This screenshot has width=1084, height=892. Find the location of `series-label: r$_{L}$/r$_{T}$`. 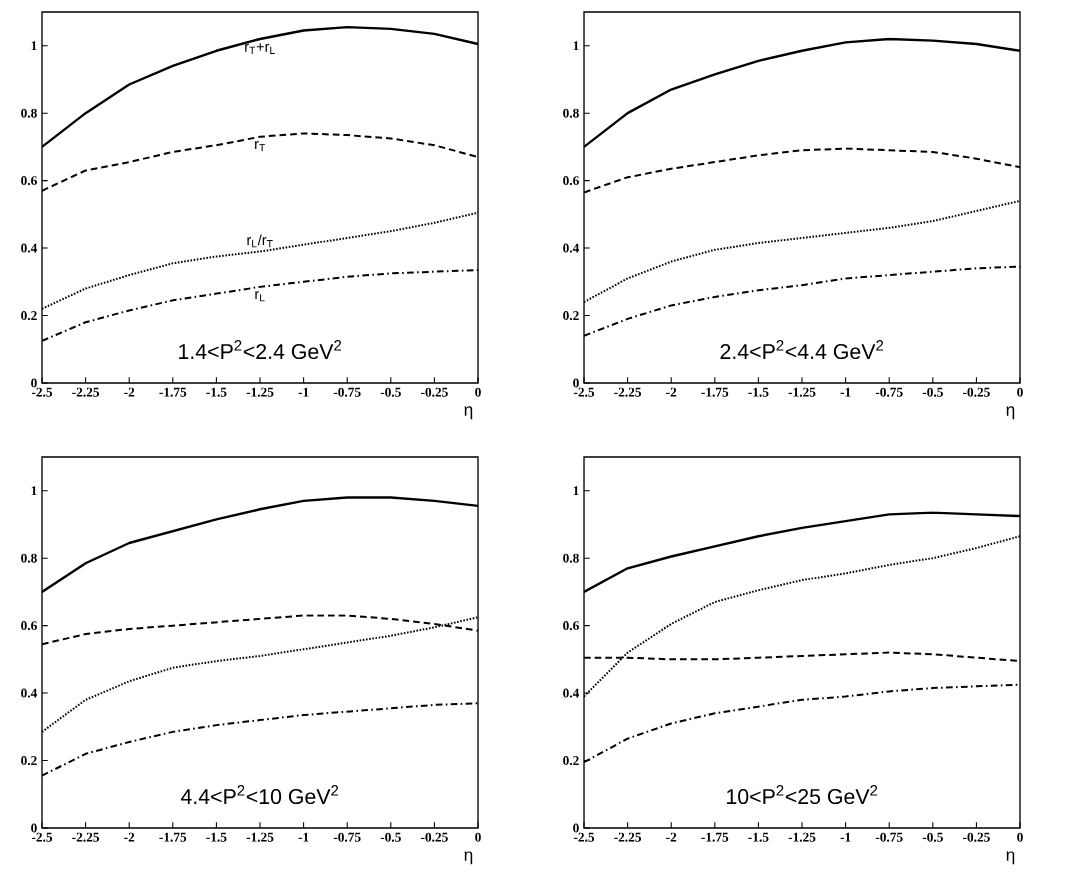

series-label: r$_{L}$/r$_{T}$ is located at coordinates (260, 241).